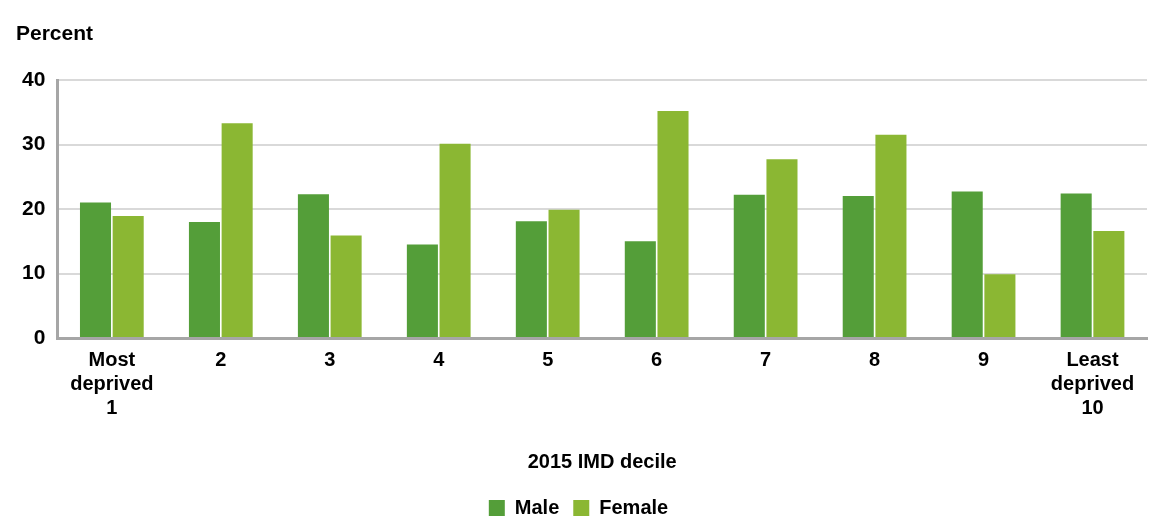  What do you see at coordinates (766, 358) in the screenshot?
I see `x-tick-label: 7` at bounding box center [766, 358].